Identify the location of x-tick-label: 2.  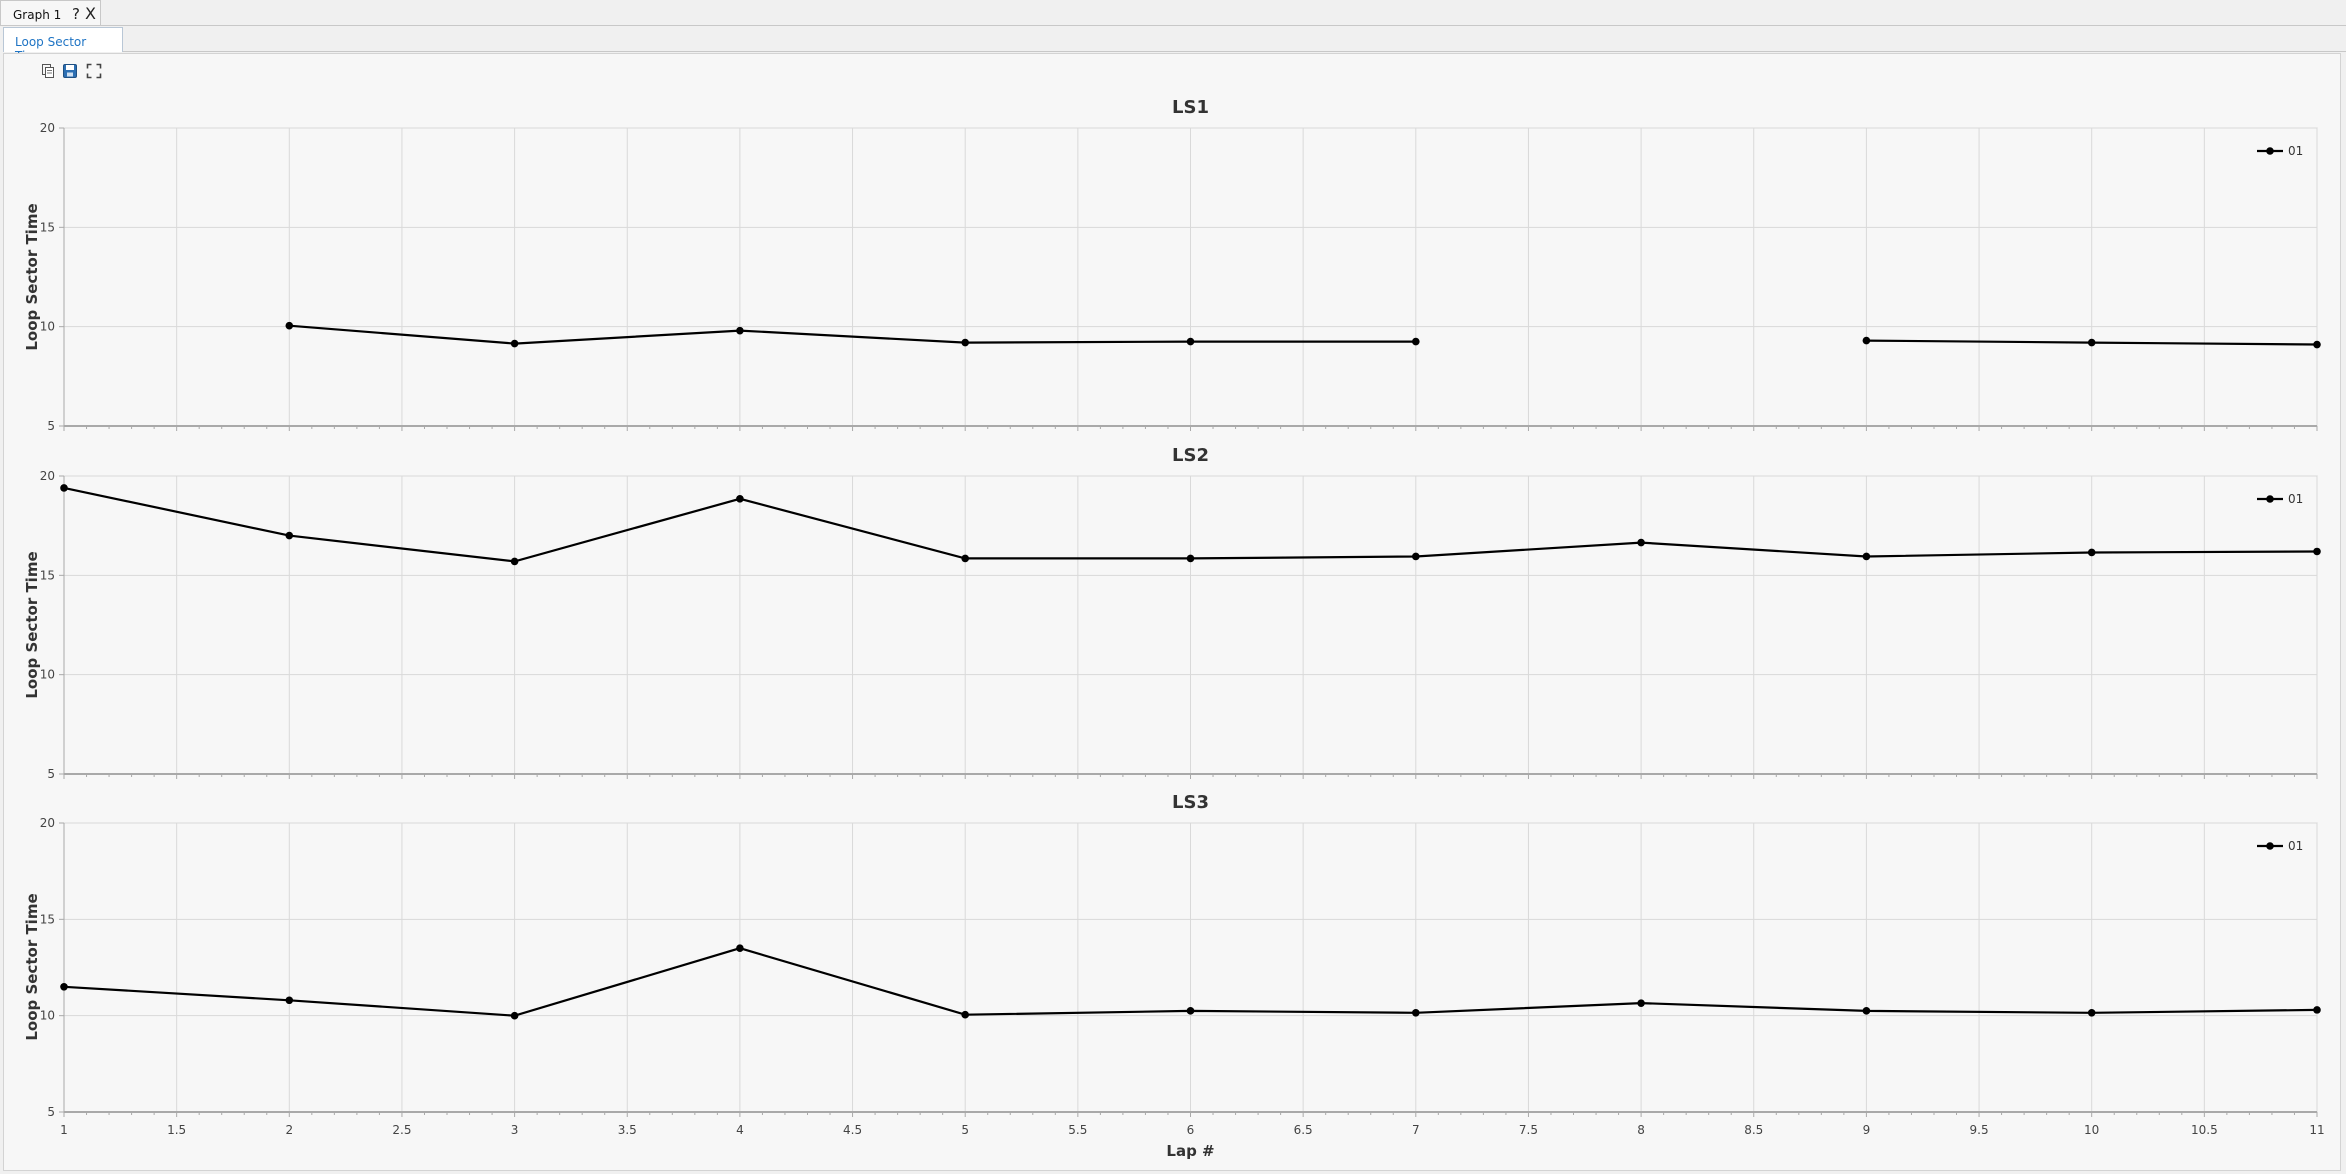
(289, 1130).